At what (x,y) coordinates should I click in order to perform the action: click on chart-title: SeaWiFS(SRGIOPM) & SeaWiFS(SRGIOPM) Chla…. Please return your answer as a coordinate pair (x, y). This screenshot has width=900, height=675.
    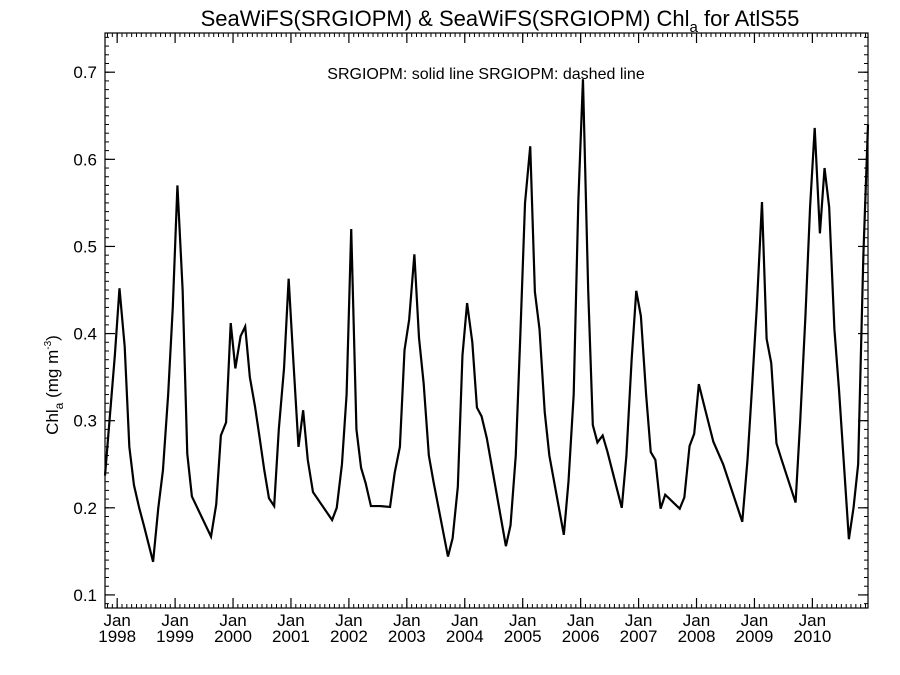
    Looking at the image, I should click on (500, 21).